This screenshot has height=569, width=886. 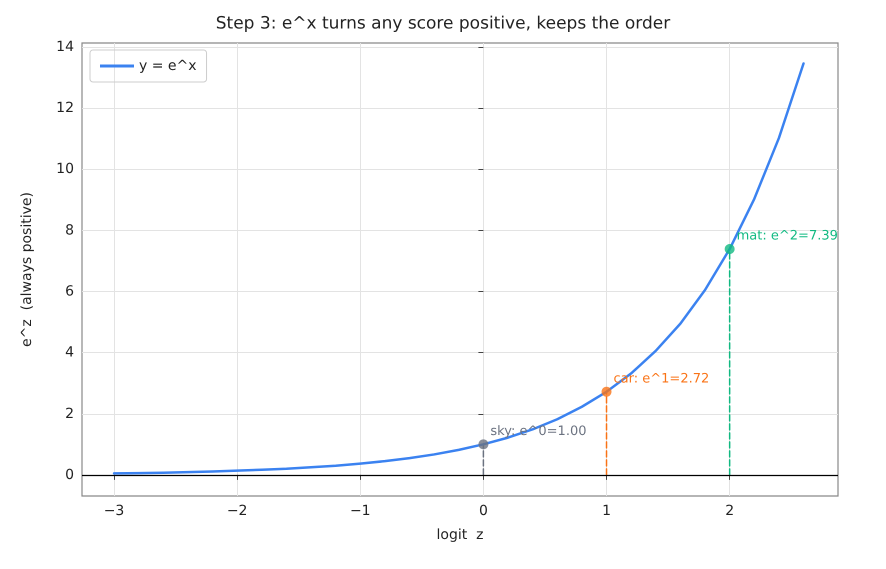 What do you see at coordinates (65, 169) in the screenshot?
I see `y-tick-label: 10` at bounding box center [65, 169].